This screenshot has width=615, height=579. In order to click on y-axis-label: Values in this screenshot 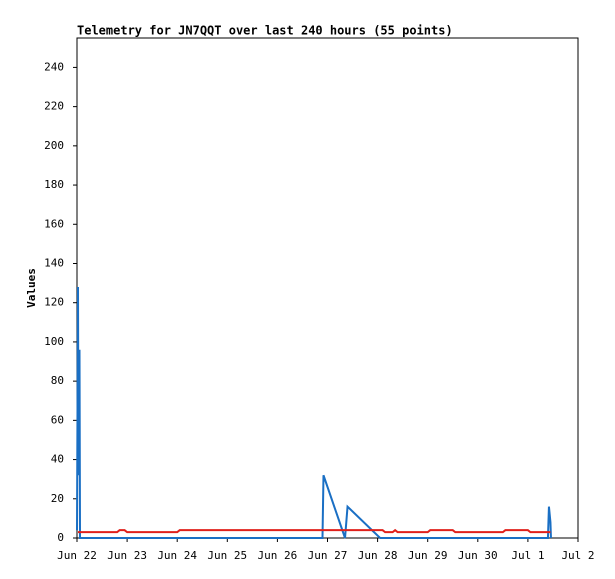, I will do `click(31, 288)`.